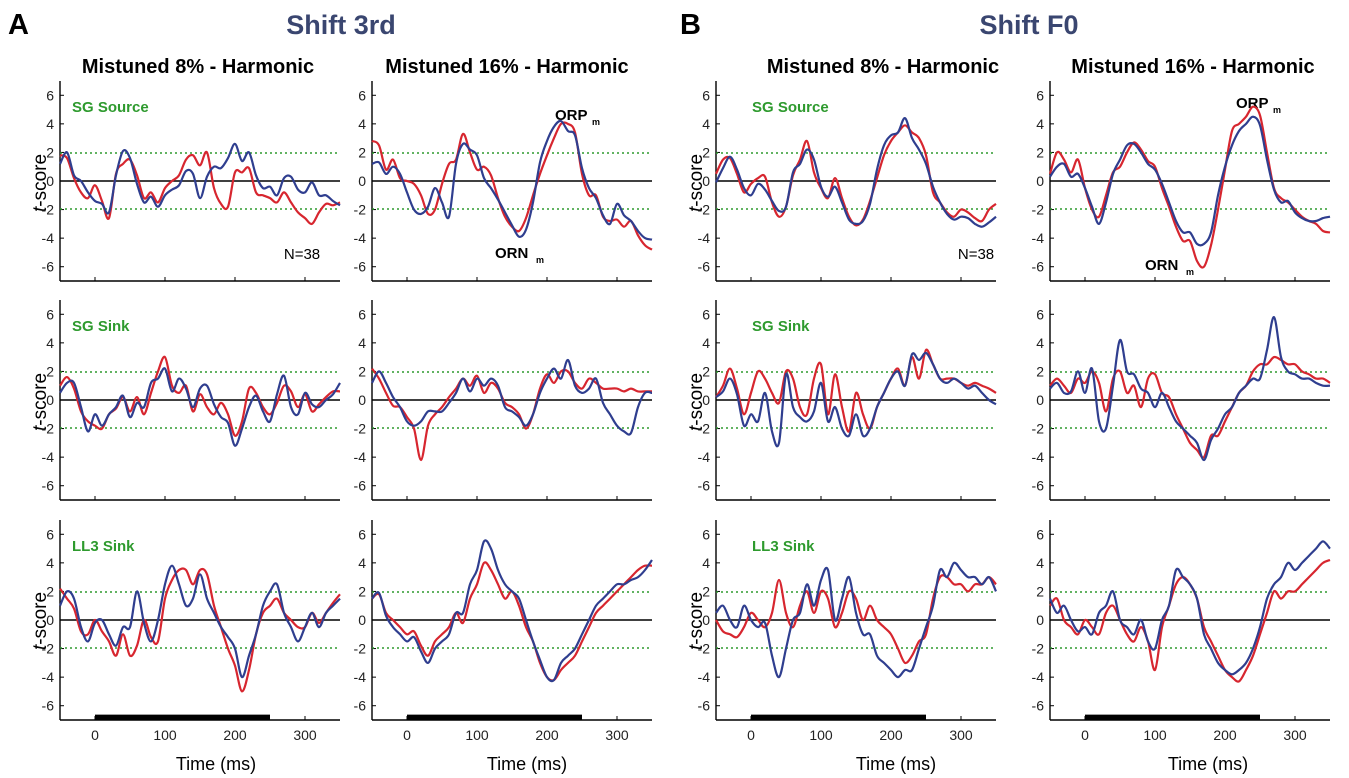 The width and height of the screenshot is (1349, 778). Describe the element at coordinates (1192, 67) in the screenshot. I see `column-title-4: Mistuned 16% - Harmonic` at that location.